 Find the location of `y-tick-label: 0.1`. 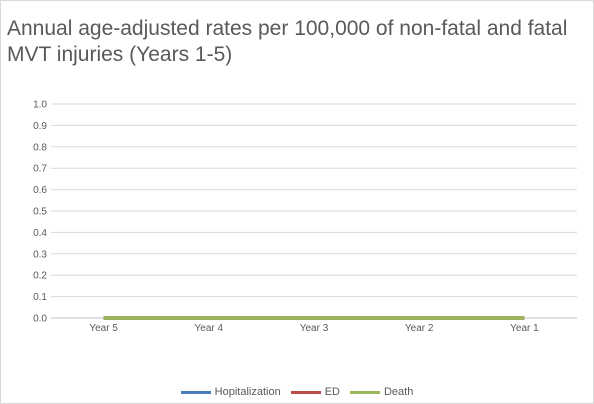

y-tick-label: 0.1 is located at coordinates (40, 297).